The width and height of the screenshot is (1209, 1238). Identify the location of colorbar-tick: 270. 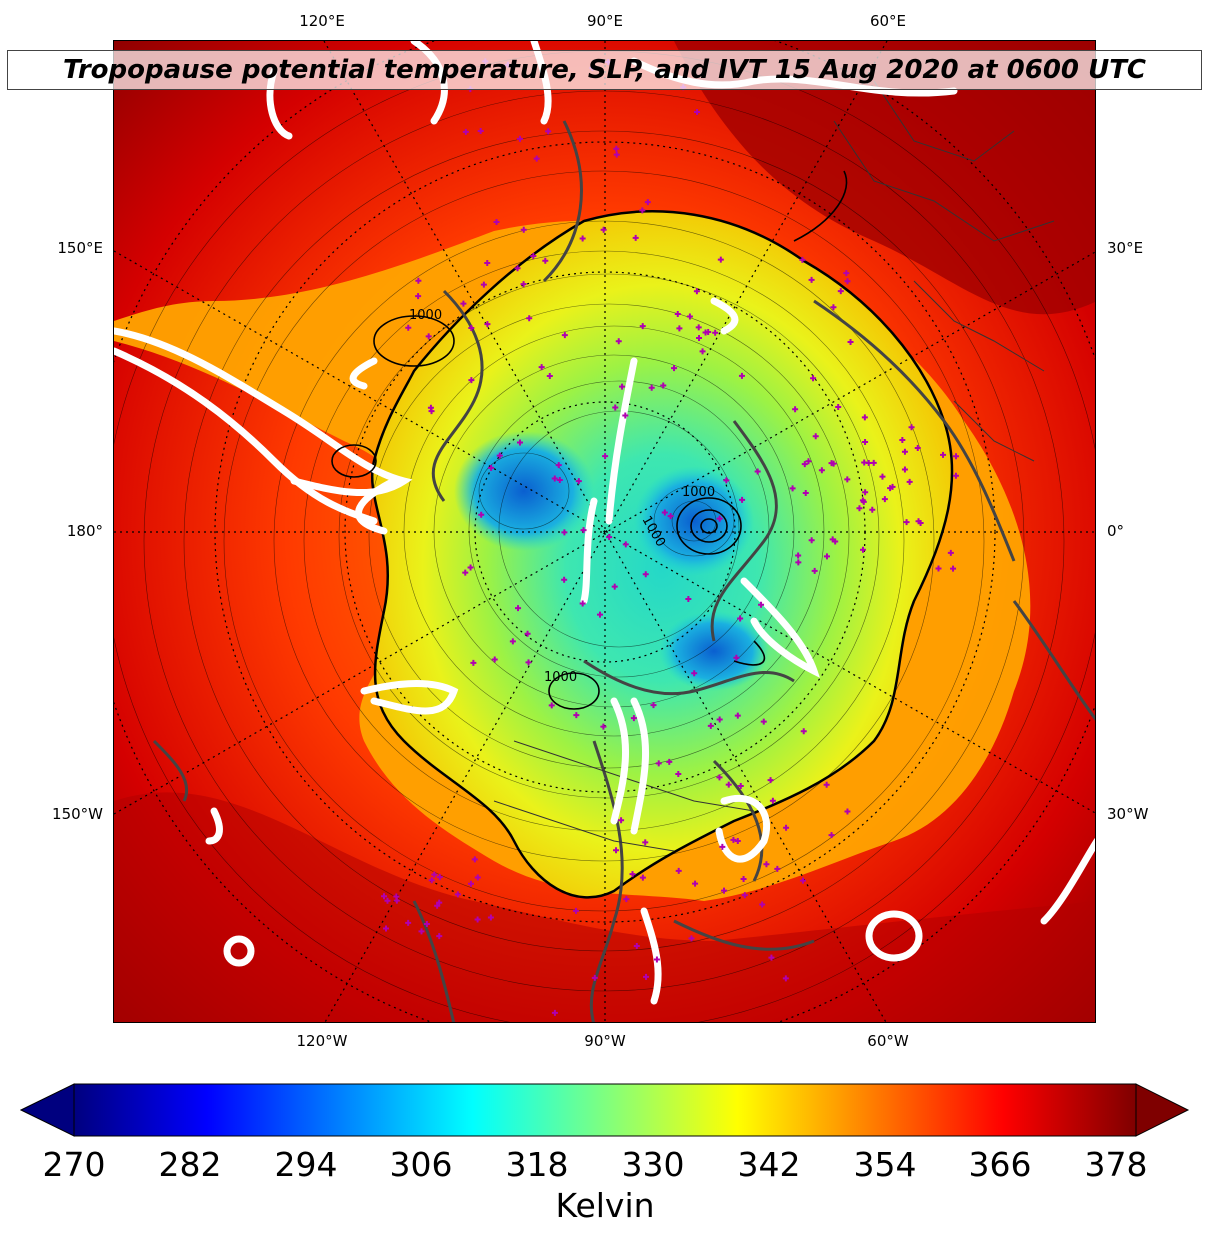
(74, 1164).